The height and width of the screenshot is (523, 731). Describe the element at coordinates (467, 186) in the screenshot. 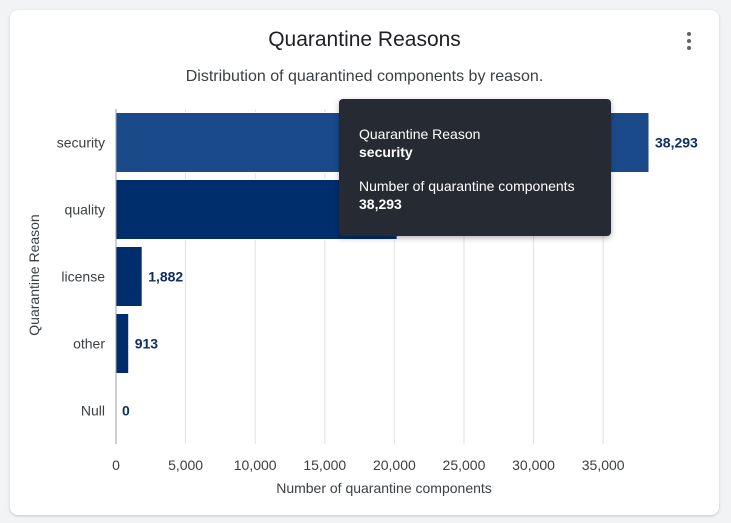

I see `tooltip-count-label: Number of quarantine components` at that location.